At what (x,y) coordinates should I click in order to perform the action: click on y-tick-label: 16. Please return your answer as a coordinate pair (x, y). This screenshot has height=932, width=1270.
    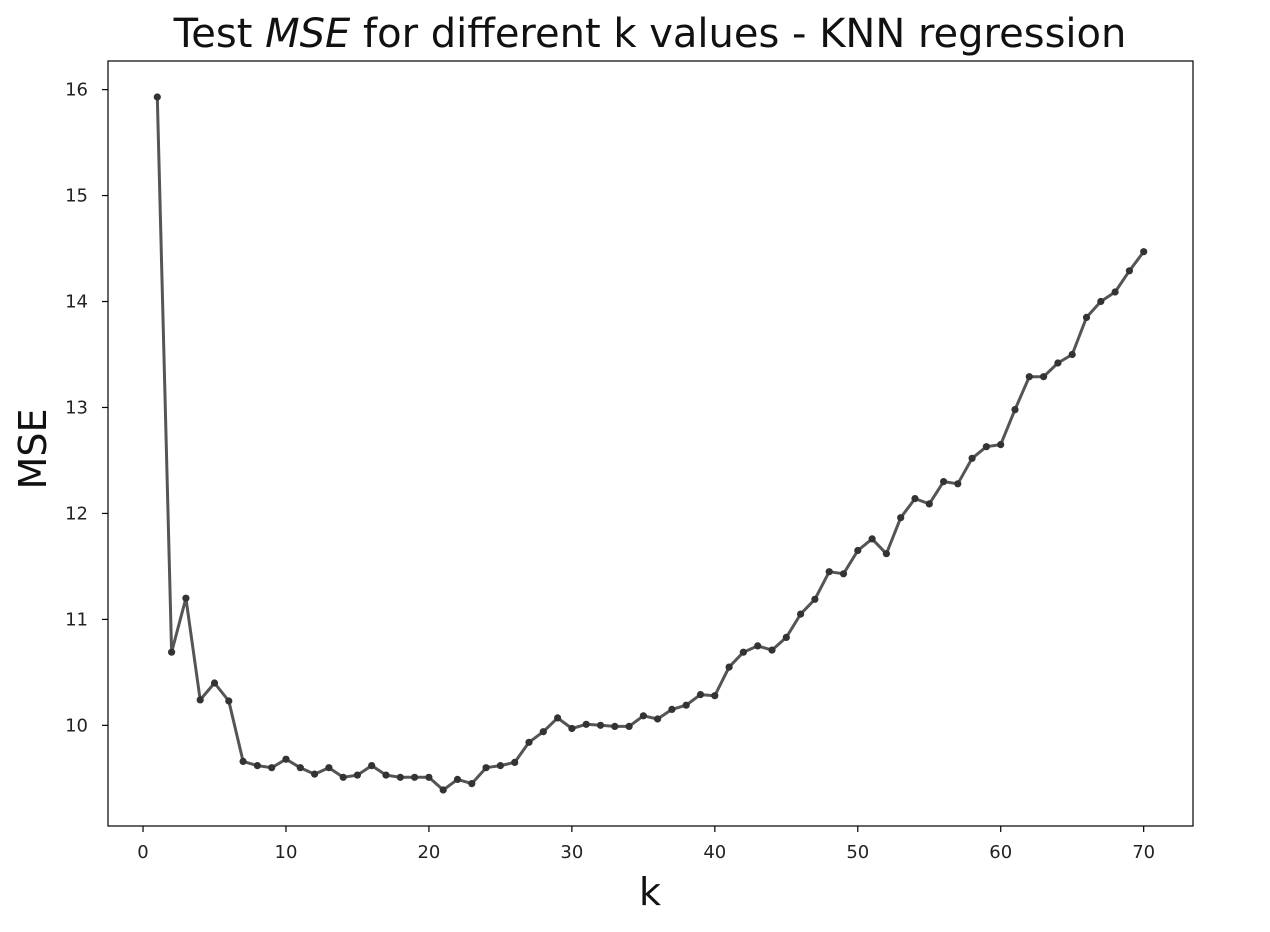
    Looking at the image, I should click on (76, 90).